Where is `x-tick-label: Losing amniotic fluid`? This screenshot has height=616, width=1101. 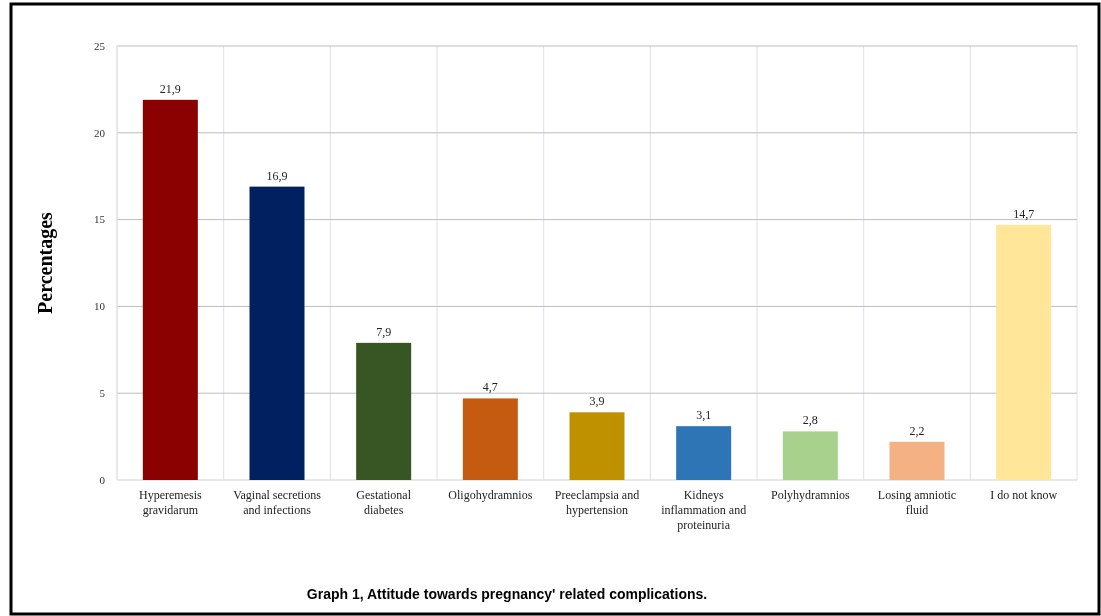 x-tick-label: Losing amniotic fluid is located at coordinates (917, 502).